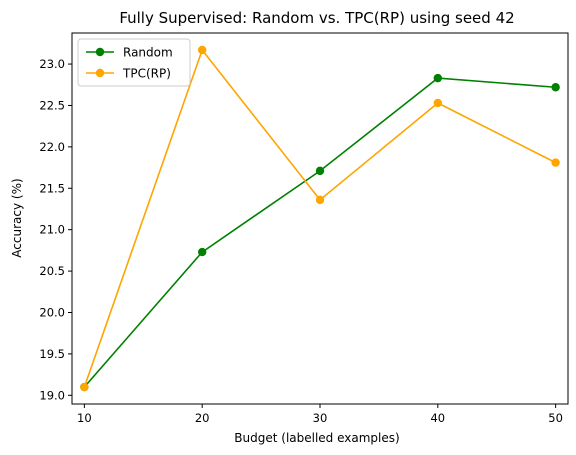 This screenshot has width=576, height=455. Describe the element at coordinates (202, 418) in the screenshot. I see `x-tick-label: 20` at that location.